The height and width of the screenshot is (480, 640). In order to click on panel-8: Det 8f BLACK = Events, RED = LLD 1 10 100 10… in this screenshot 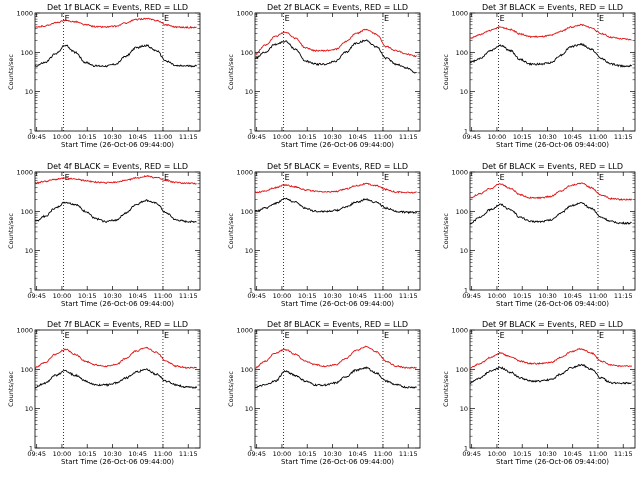, I will do `click(324, 393)`.